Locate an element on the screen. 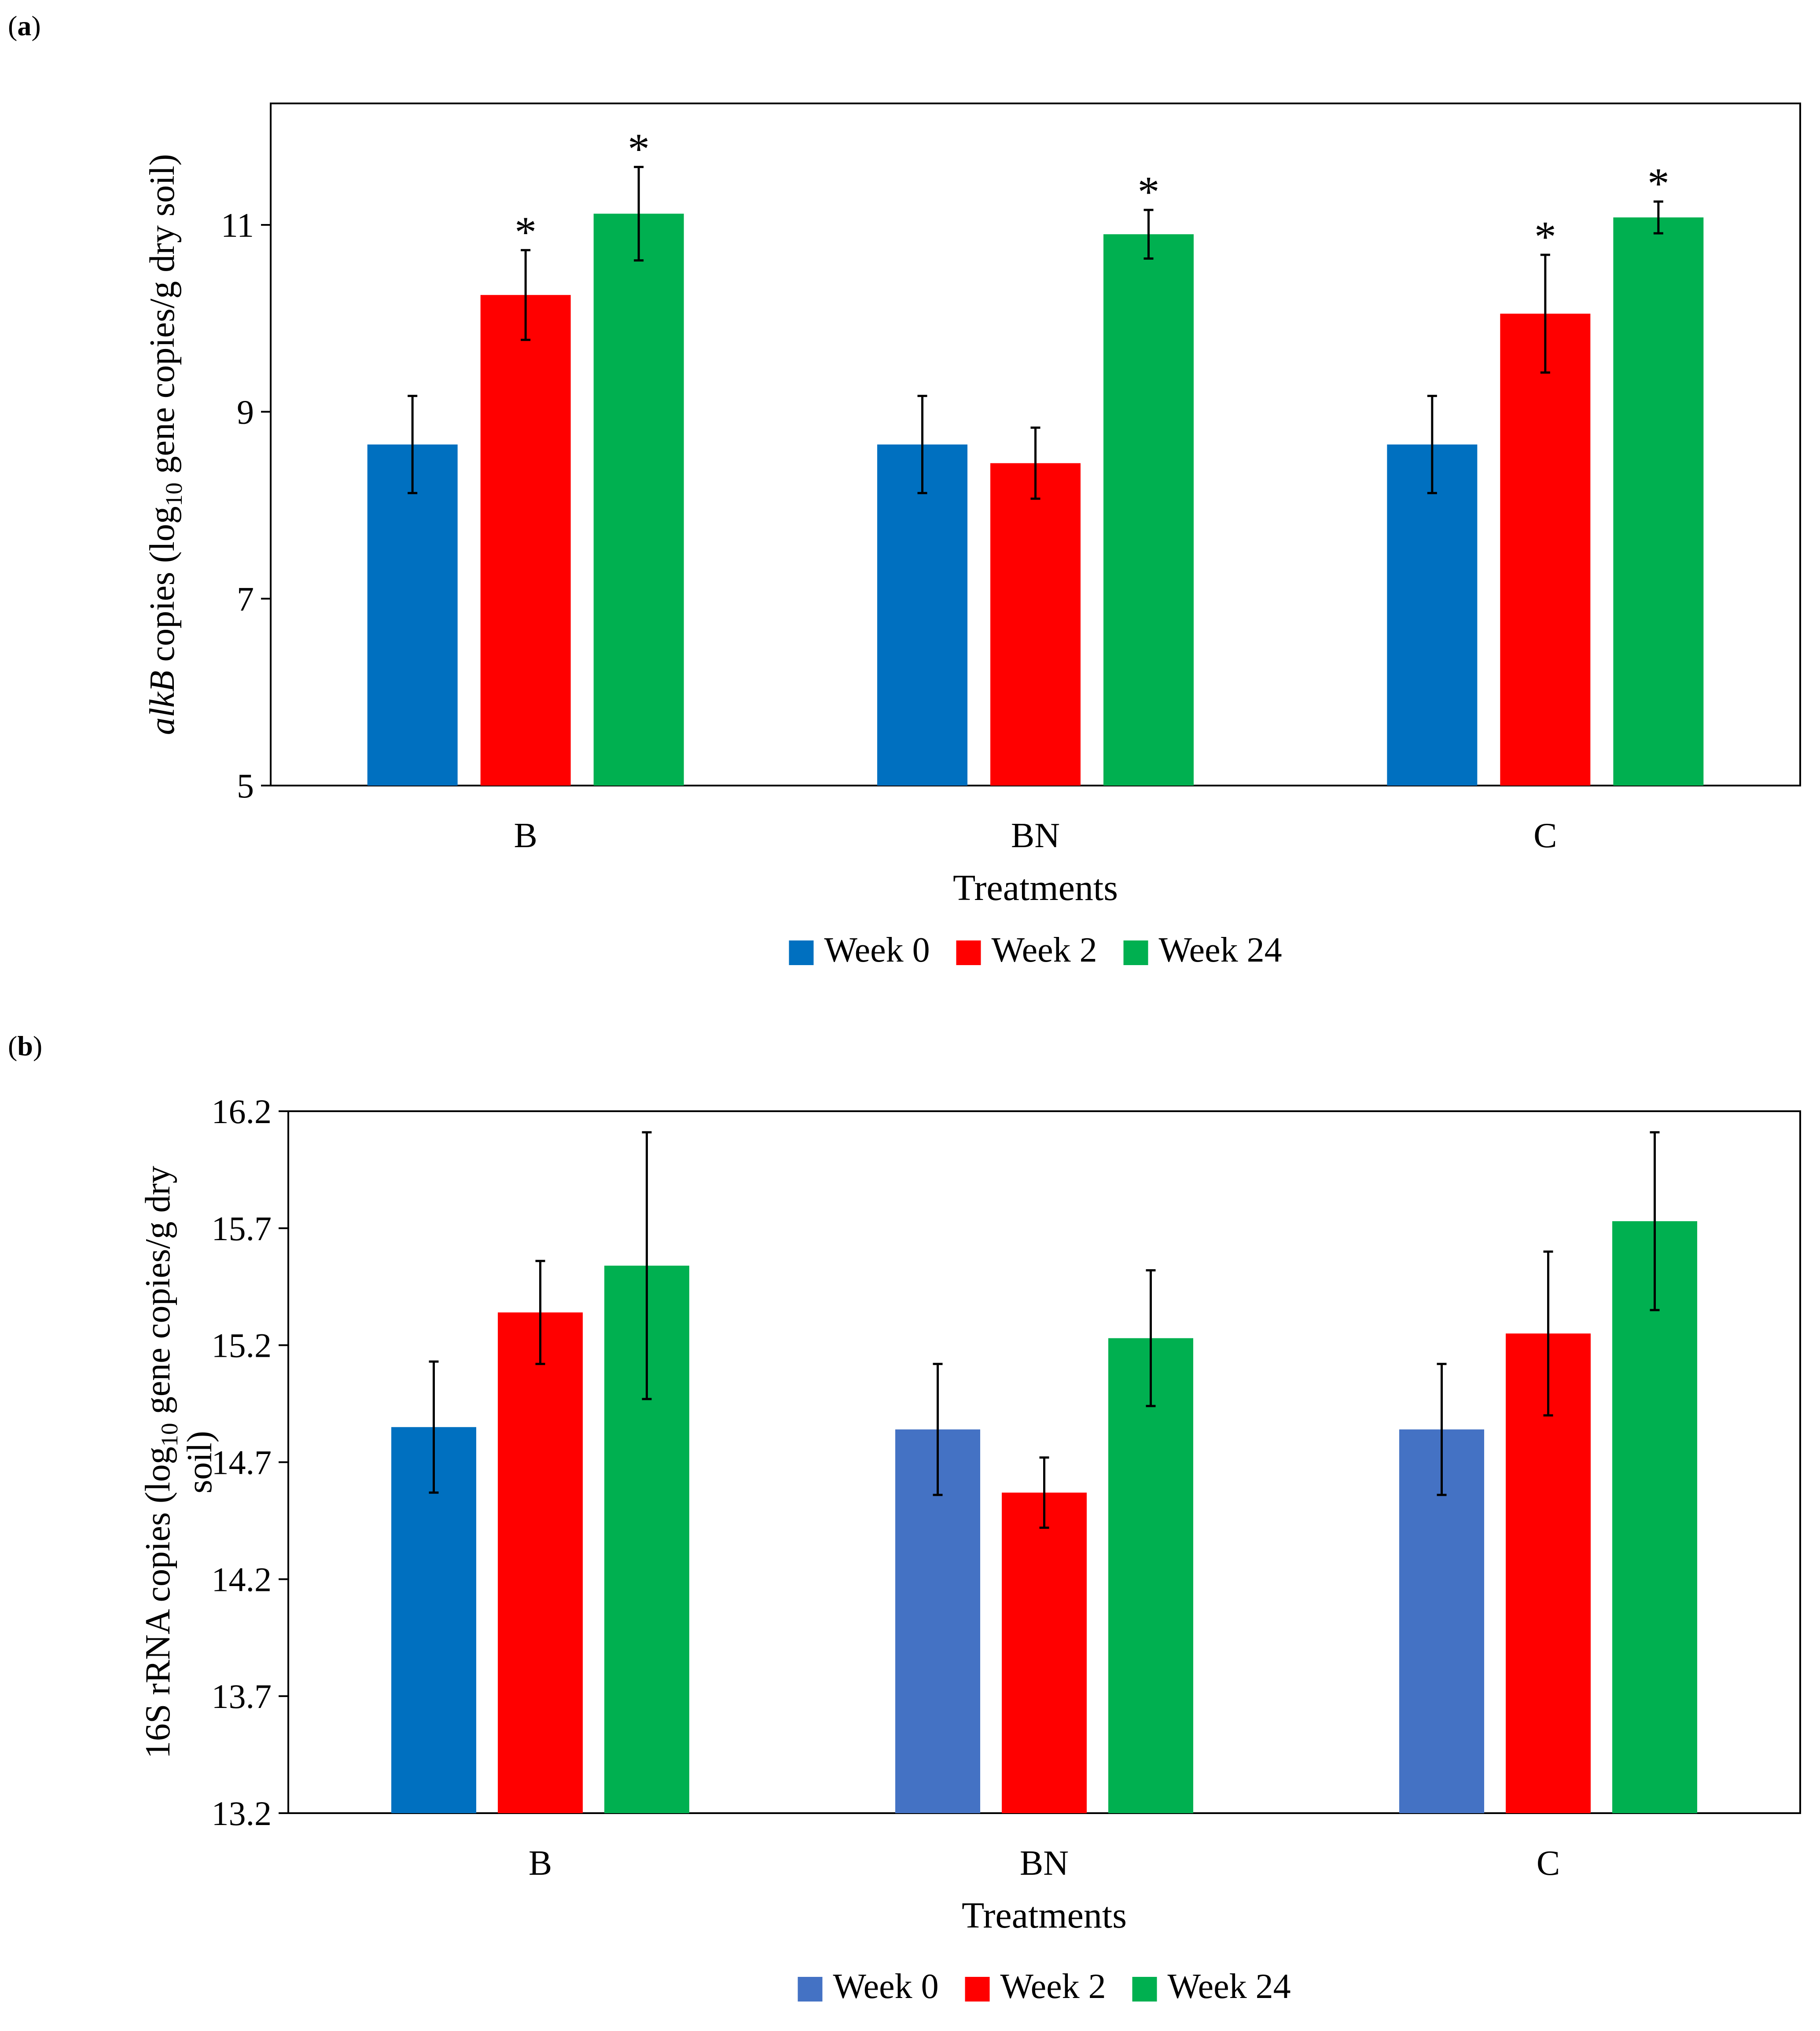 The image size is (1820, 2031). y-axis-title: 16S rRNA copies (log10 gene copies/g dry is located at coordinates (161, 1462).